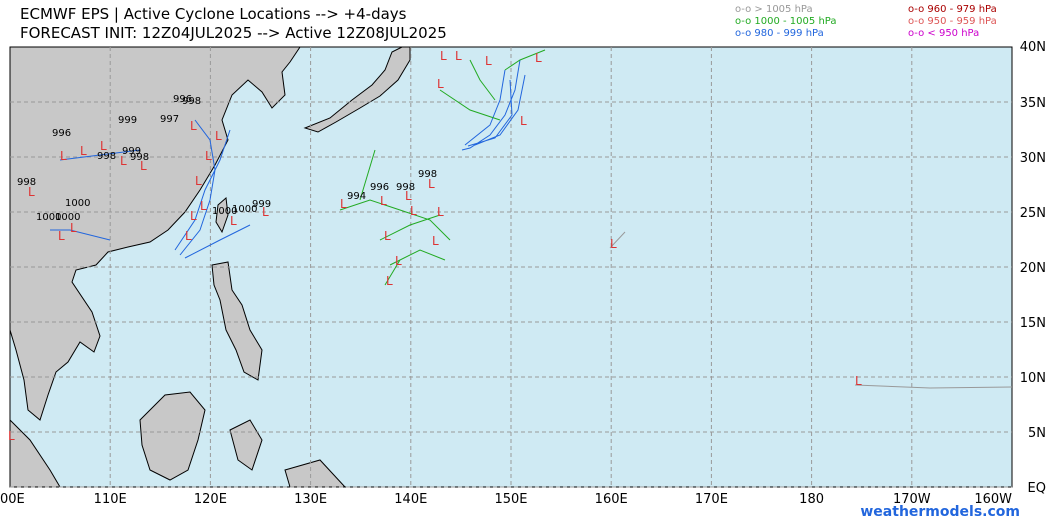 Image resolution: width=1050 pixels, height=529 pixels. I want to click on lon-label: 120E, so click(210, 499).